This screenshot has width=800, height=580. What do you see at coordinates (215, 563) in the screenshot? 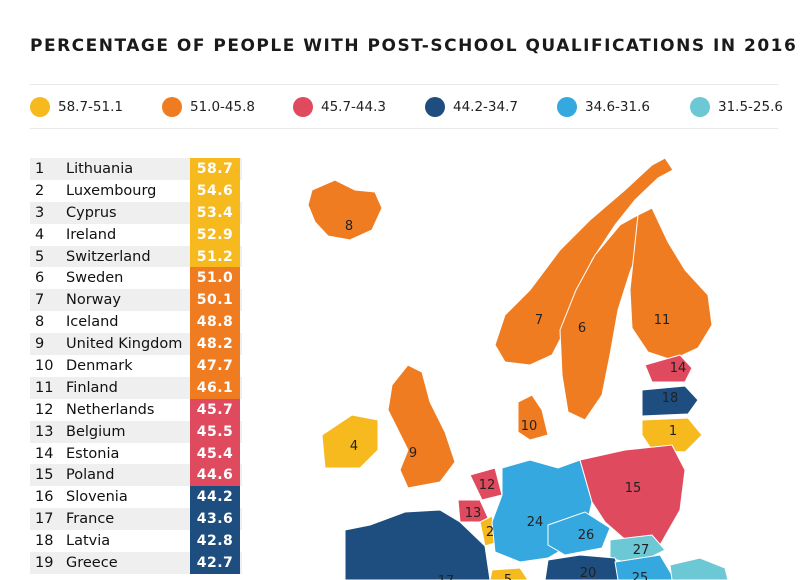
I see `value-cell: 42.7` at bounding box center [215, 563].